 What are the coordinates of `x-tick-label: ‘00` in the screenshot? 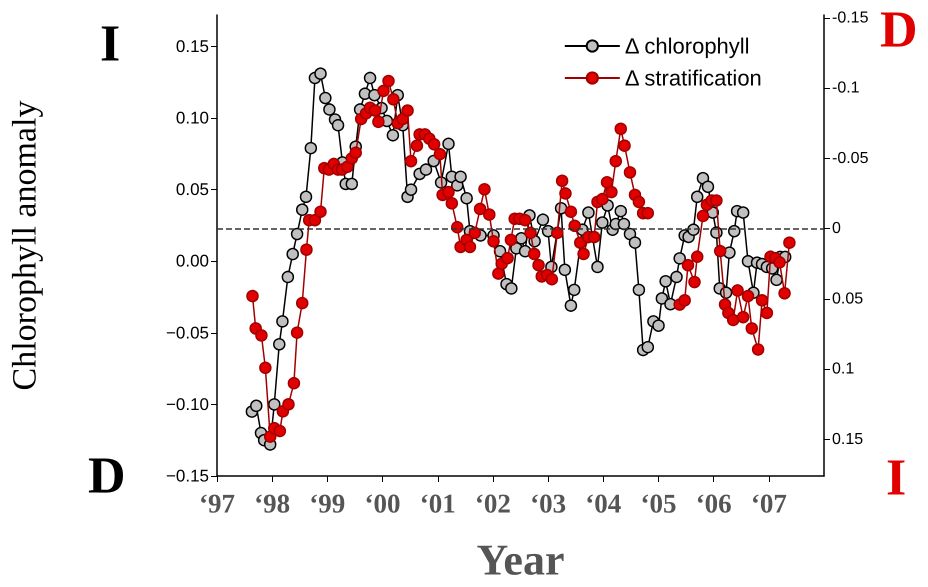 It's located at (382, 503).